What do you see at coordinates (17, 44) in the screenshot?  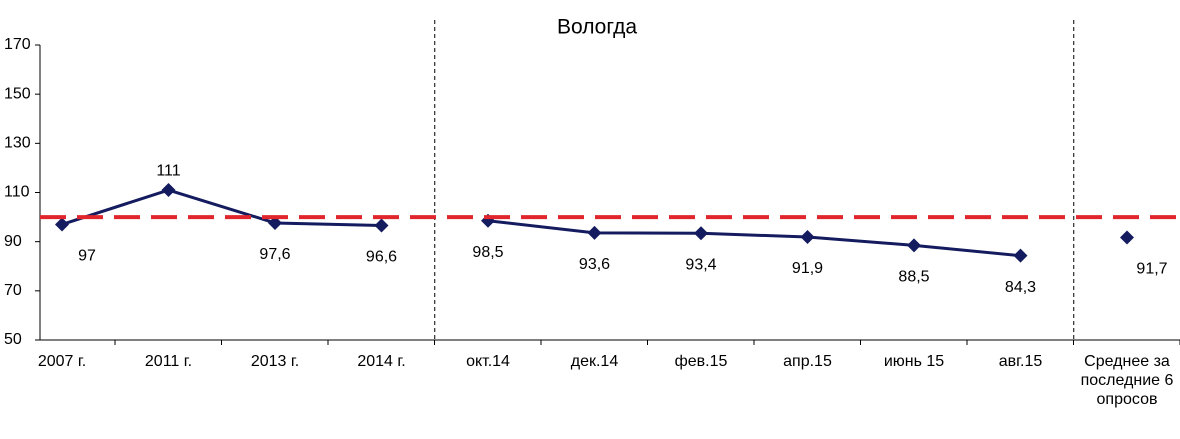 I see `y-tick-label: 170` at bounding box center [17, 44].